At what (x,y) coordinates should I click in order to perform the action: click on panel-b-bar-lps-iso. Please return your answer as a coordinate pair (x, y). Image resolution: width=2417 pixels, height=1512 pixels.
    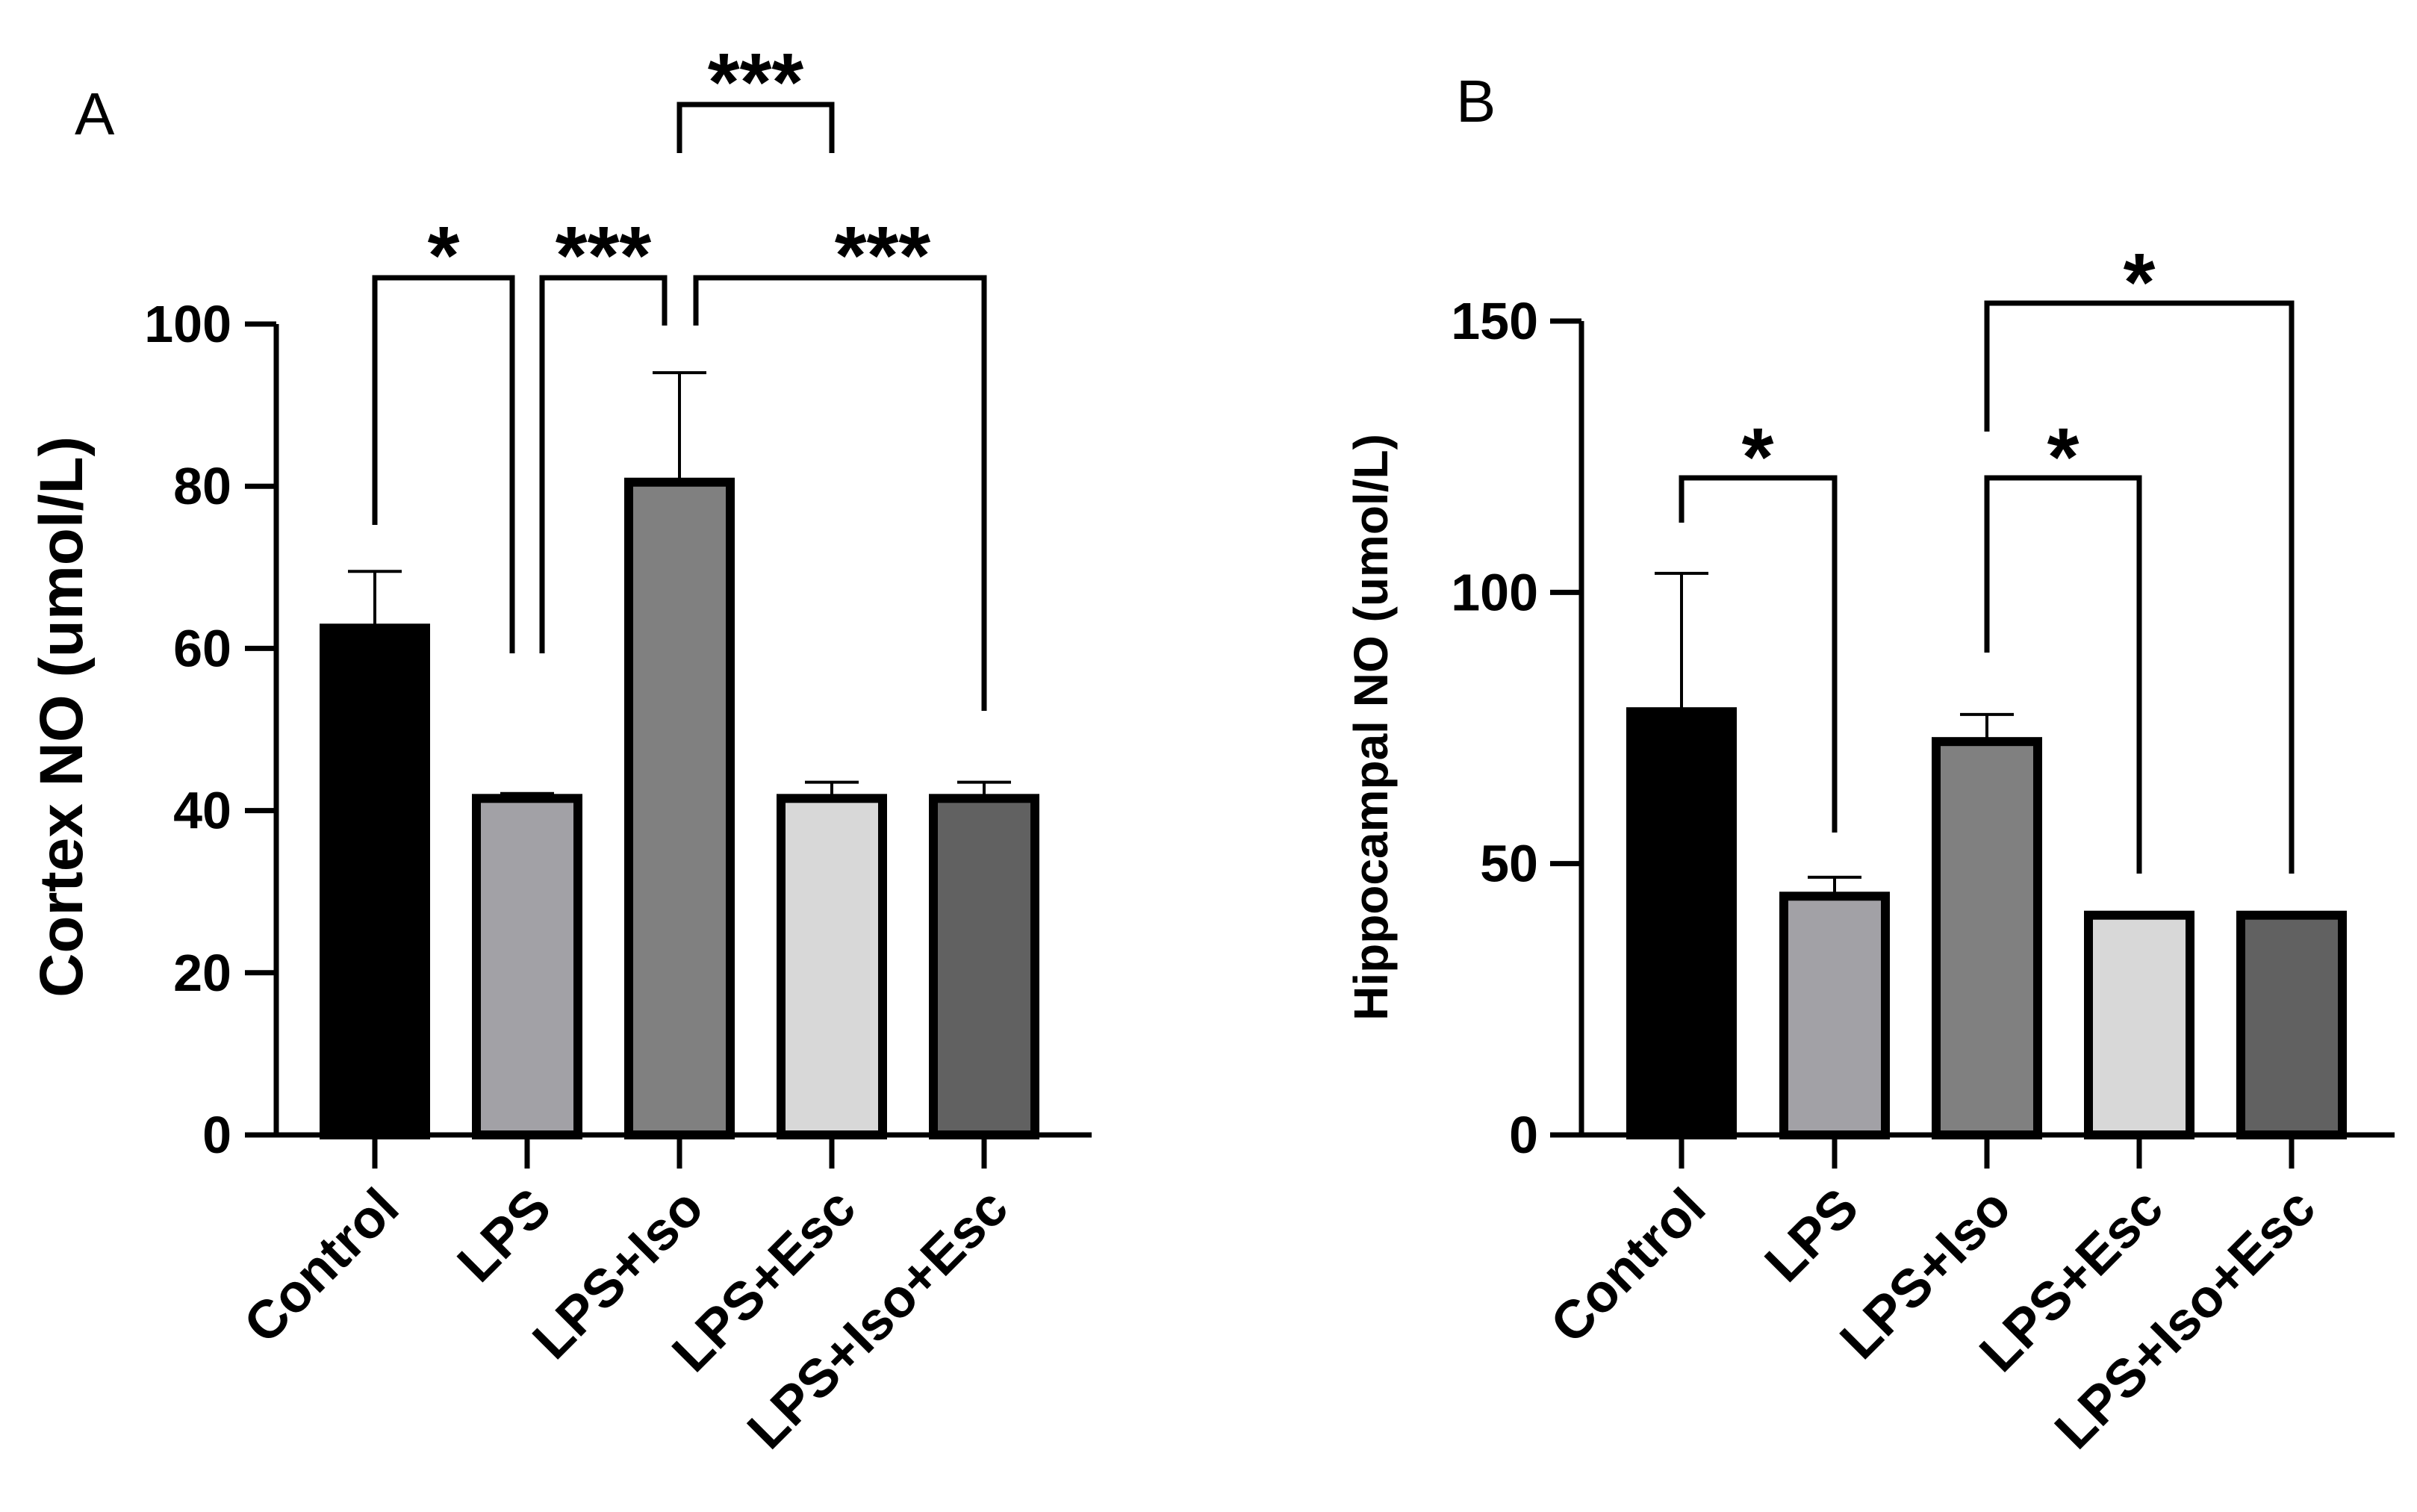
    Looking at the image, I should click on (1987, 938).